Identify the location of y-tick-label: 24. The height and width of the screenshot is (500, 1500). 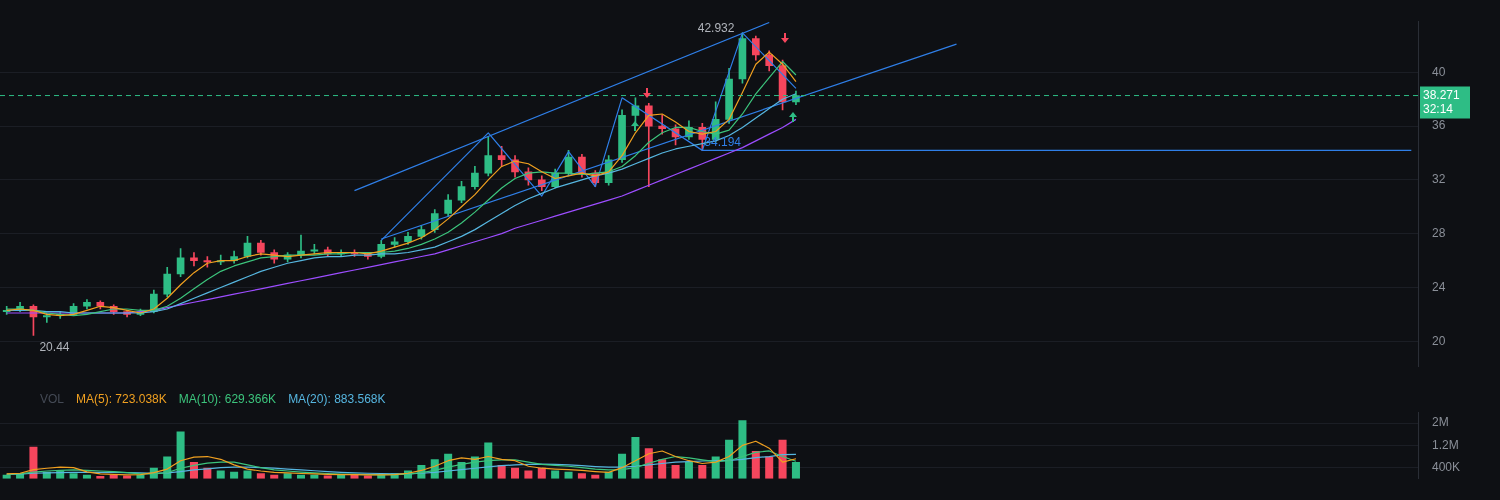
(1439, 286).